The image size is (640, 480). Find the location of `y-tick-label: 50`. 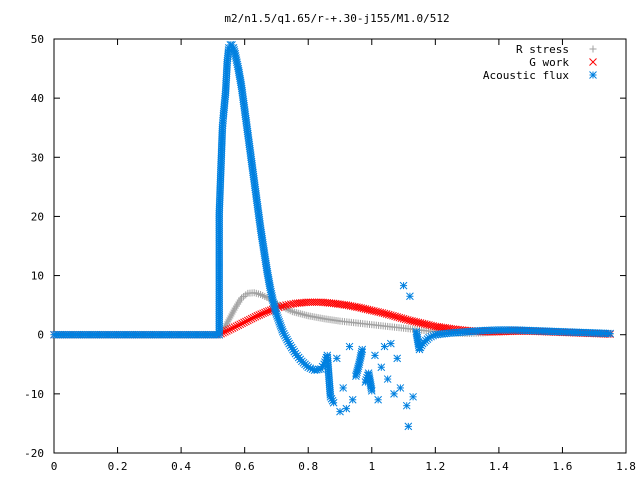

y-tick-label: 50 is located at coordinates (37, 39).